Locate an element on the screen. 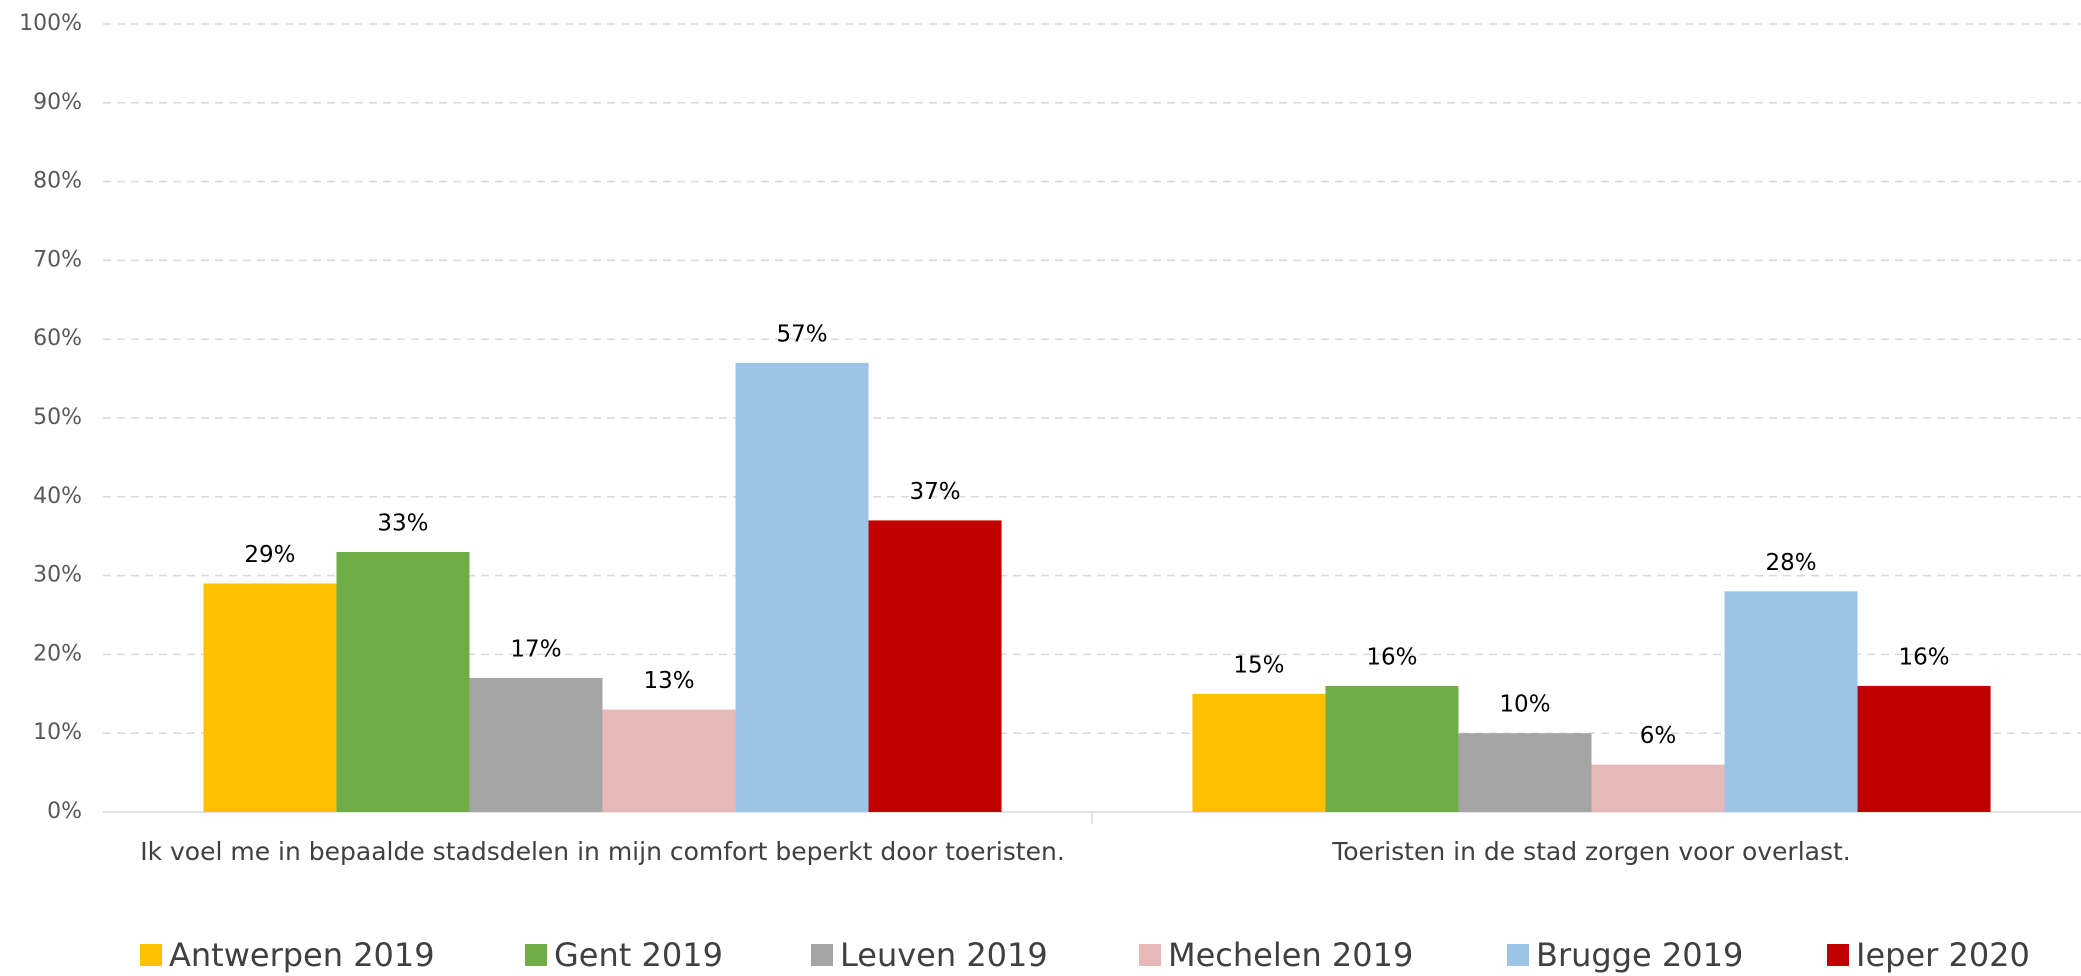 The image size is (2081, 976). legend-label: Leuven 2019 is located at coordinates (944, 955).